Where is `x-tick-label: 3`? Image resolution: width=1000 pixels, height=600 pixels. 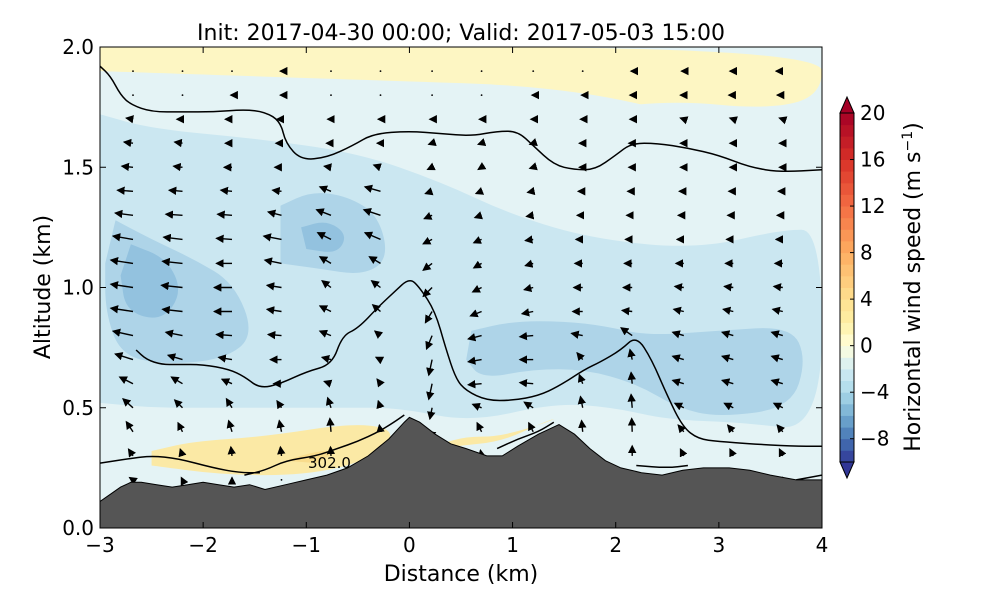
x-tick-label: 3 is located at coordinates (718, 545).